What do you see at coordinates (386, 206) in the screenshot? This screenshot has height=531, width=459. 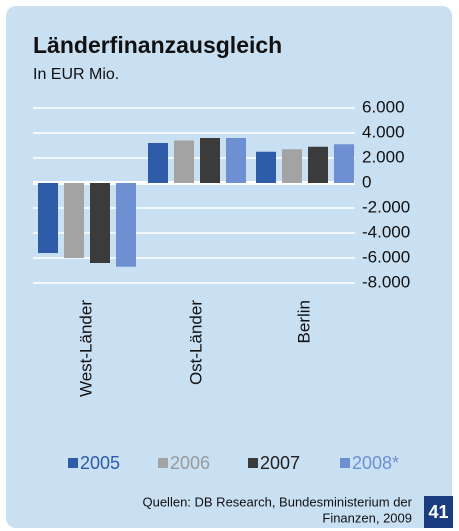 I see `y-tick-label: -2.000` at bounding box center [386, 206].